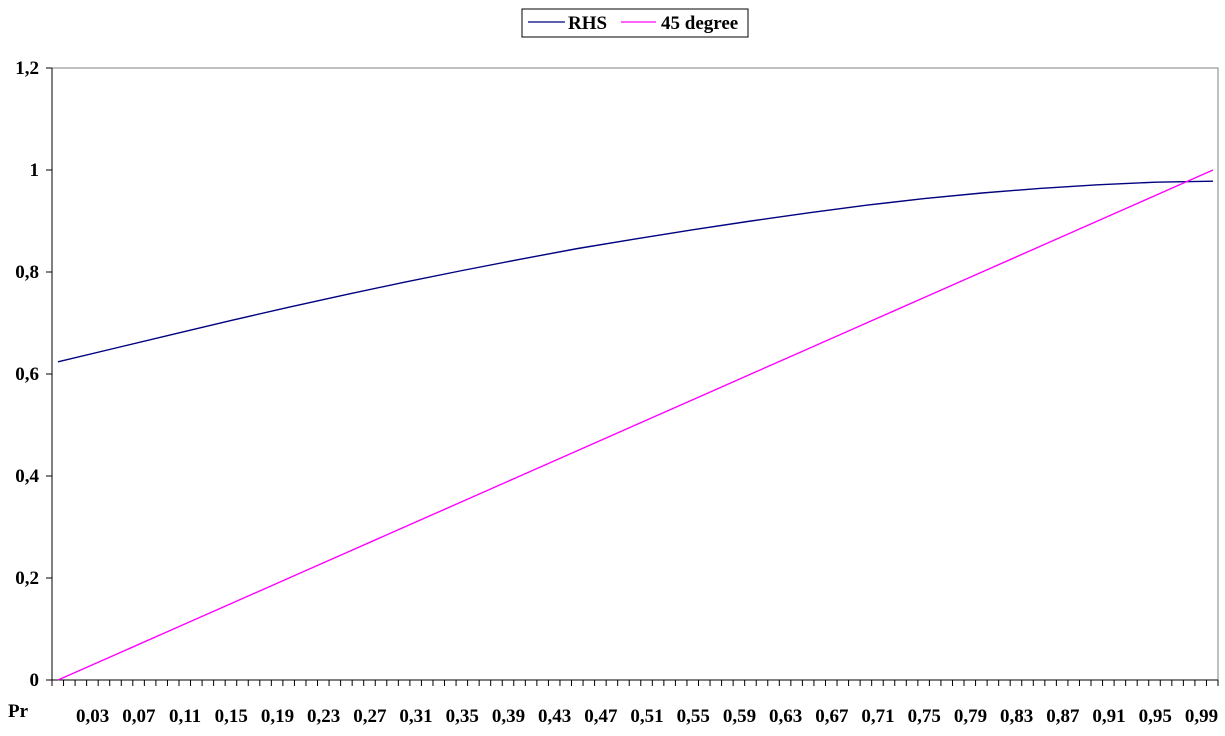 The width and height of the screenshot is (1225, 736). I want to click on x-tick-label: 0,79, so click(970, 716).